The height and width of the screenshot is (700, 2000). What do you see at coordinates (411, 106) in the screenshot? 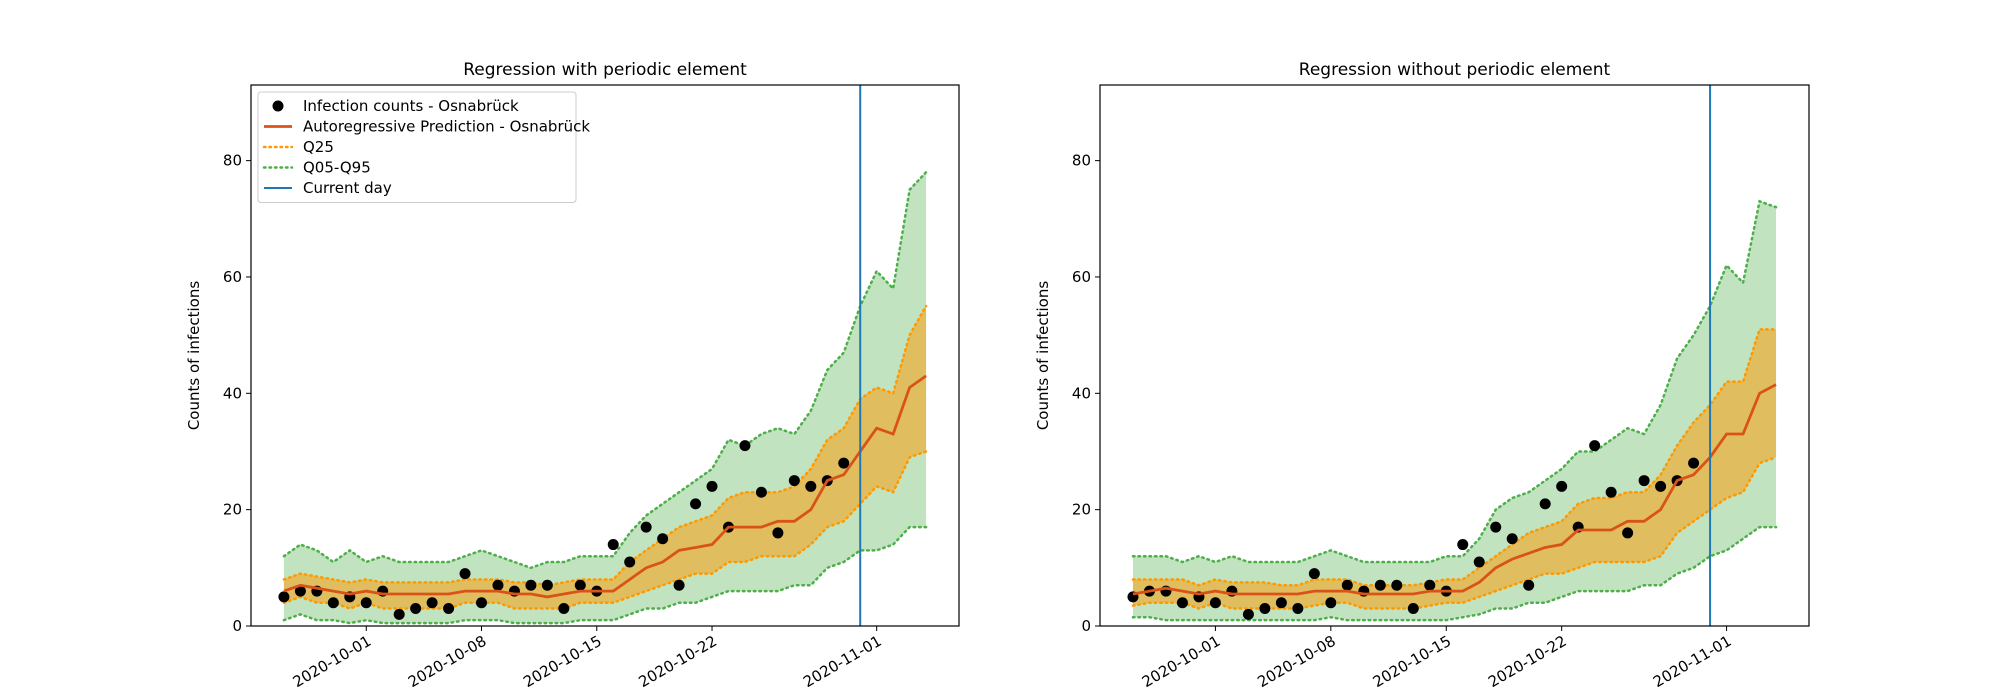
I see `legend-label: Infection counts - Osnabrück` at bounding box center [411, 106].